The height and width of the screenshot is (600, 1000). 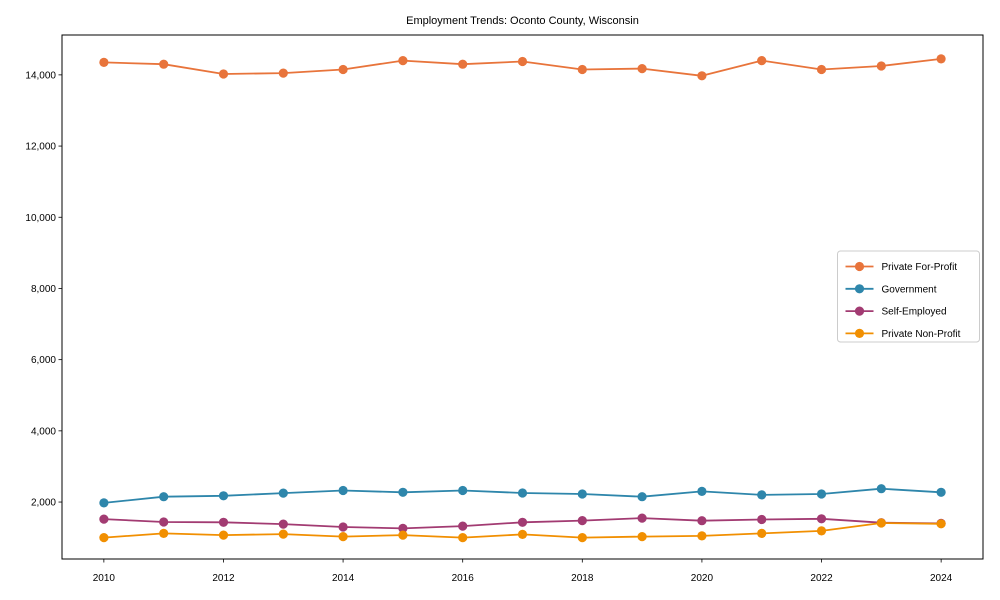 What do you see at coordinates (921, 334) in the screenshot?
I see `legend-label-private-non-profit: Private Non-Profit` at bounding box center [921, 334].